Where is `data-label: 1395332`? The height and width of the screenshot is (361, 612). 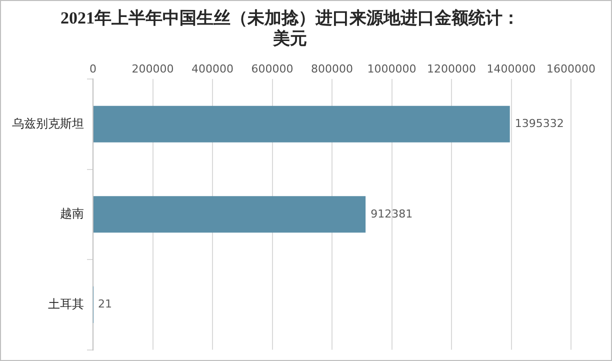
data-label: 1395332 is located at coordinates (539, 123).